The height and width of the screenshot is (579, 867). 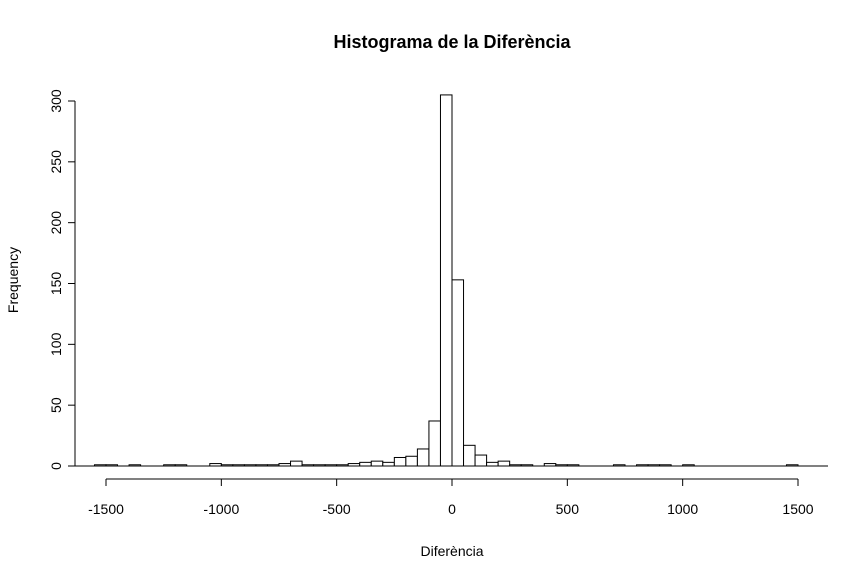 What do you see at coordinates (337, 509) in the screenshot?
I see `x-tick-label: -500` at bounding box center [337, 509].